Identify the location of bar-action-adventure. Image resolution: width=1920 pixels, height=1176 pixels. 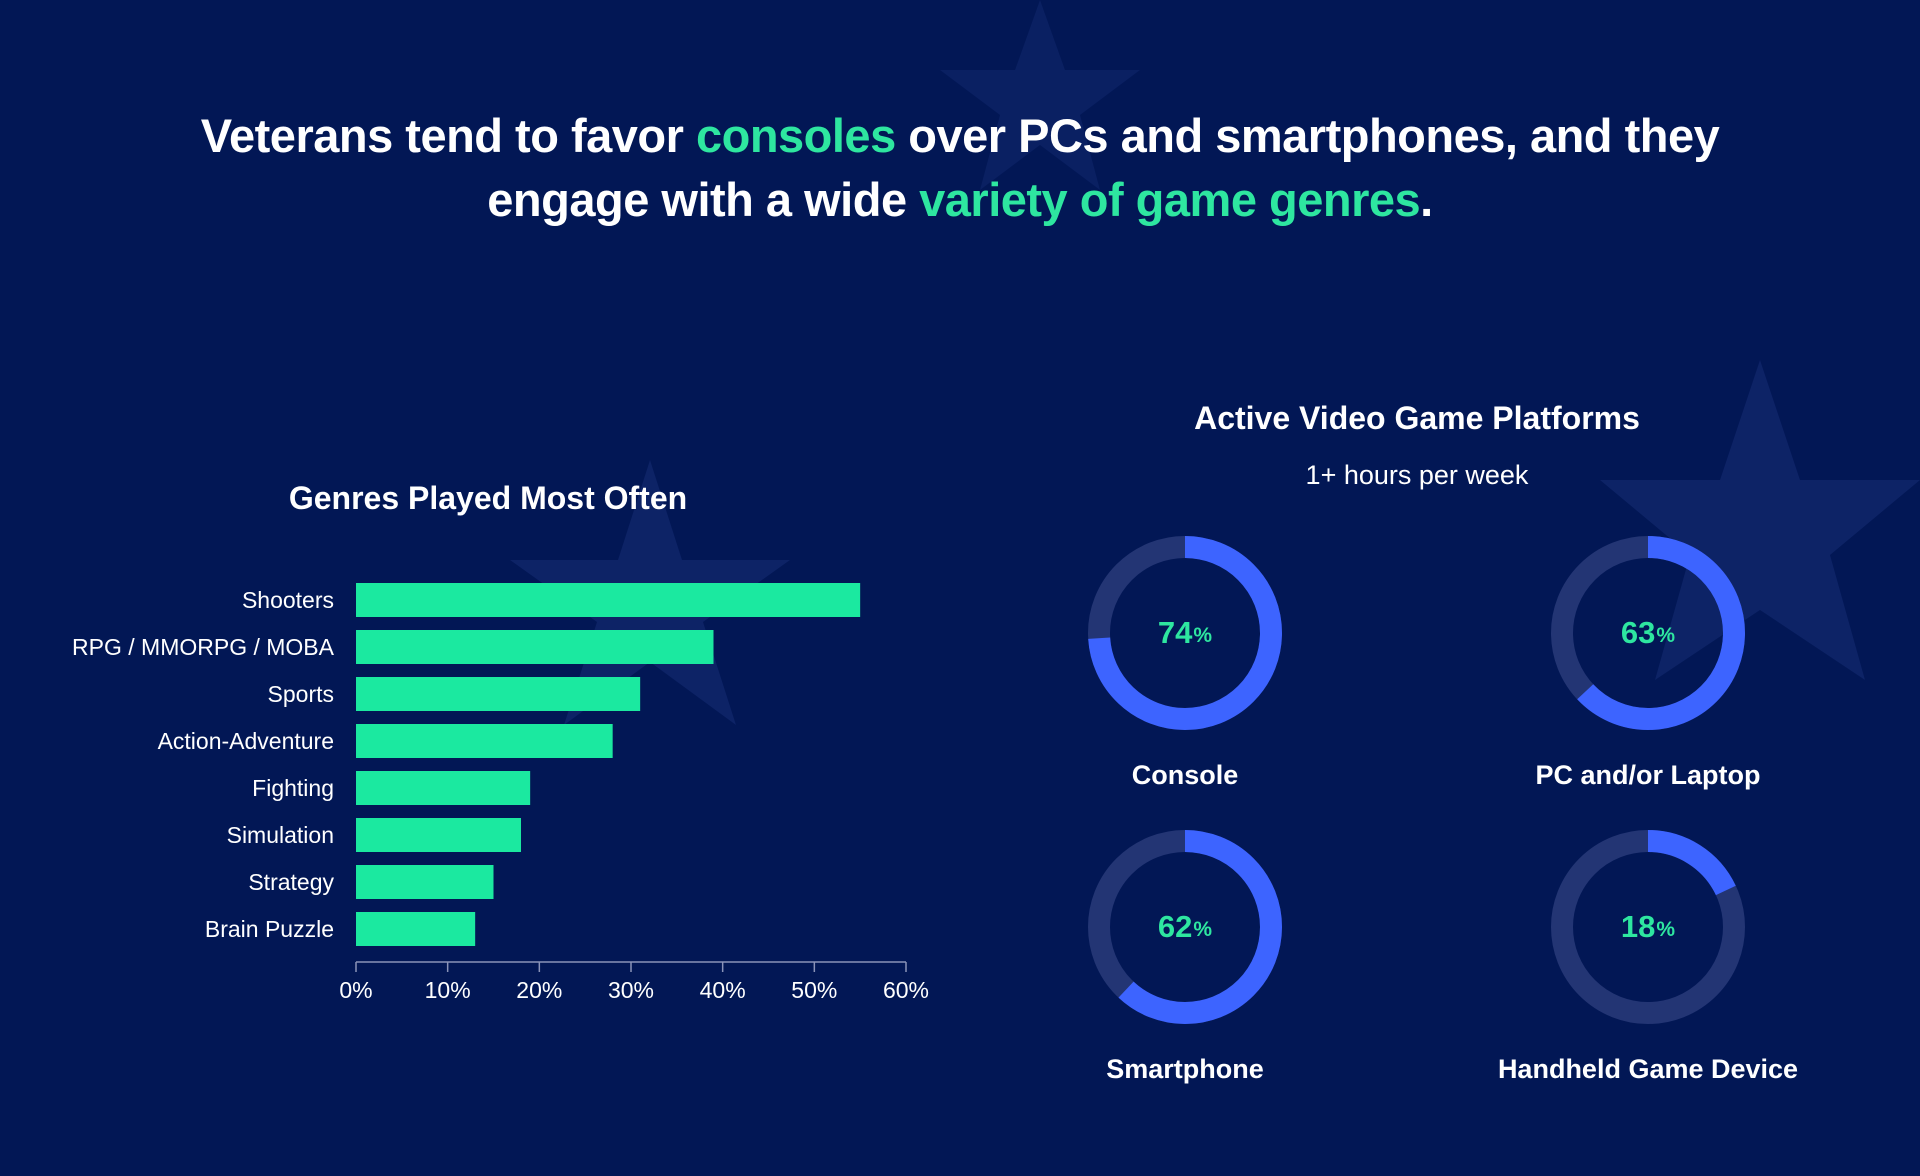
(484, 741).